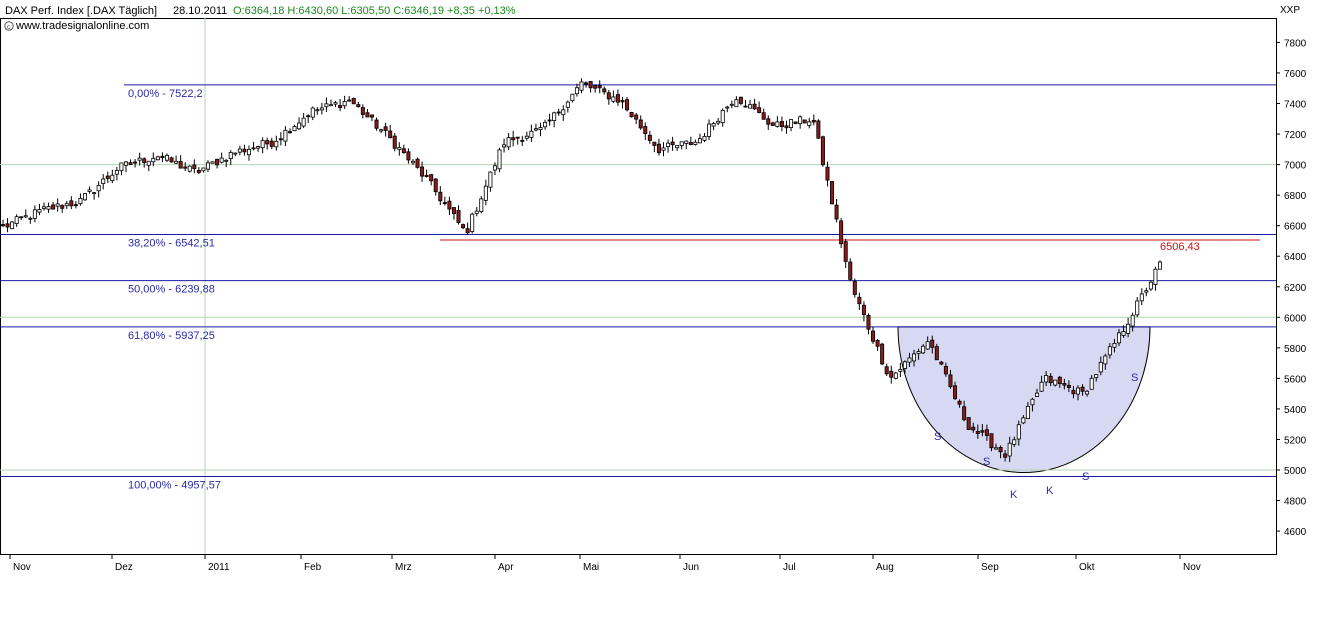 The width and height of the screenshot is (1317, 630). Describe the element at coordinates (506, 567) in the screenshot. I see `x-tick-label: Apr` at that location.